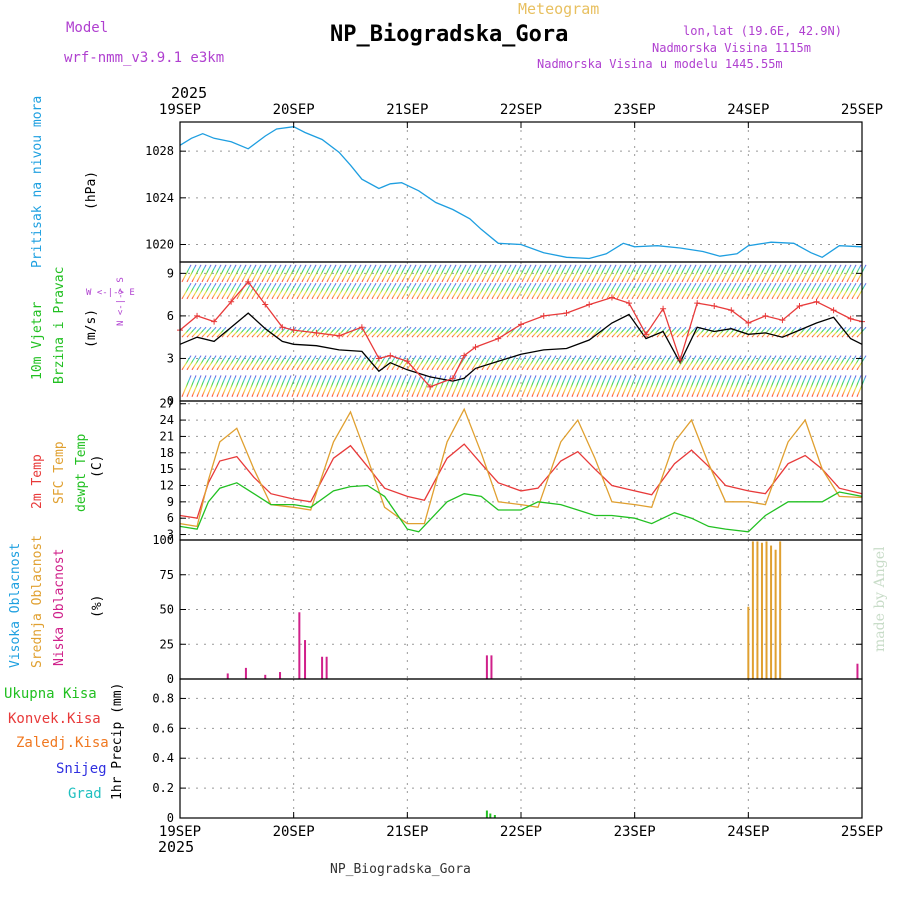 This screenshot has height=900, width=900. I want to click on x-tick-label-bottom: 19SEP, so click(180, 832).